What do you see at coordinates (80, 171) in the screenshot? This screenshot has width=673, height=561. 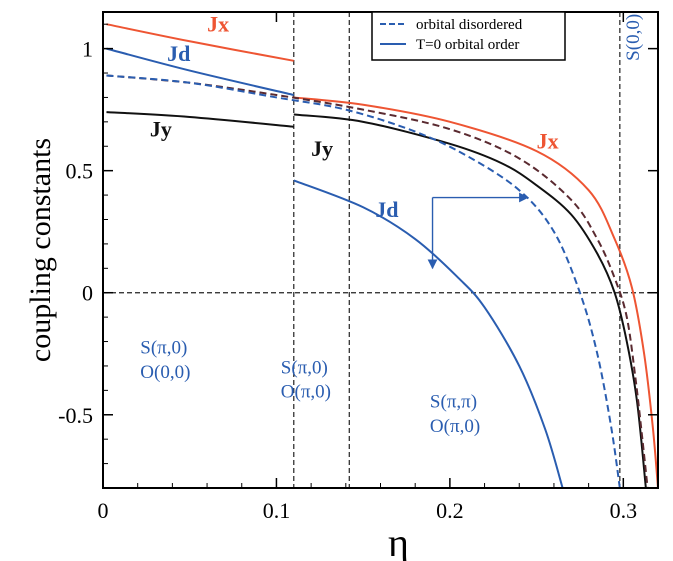 I see `y-tick-label: 0.5` at bounding box center [80, 171].